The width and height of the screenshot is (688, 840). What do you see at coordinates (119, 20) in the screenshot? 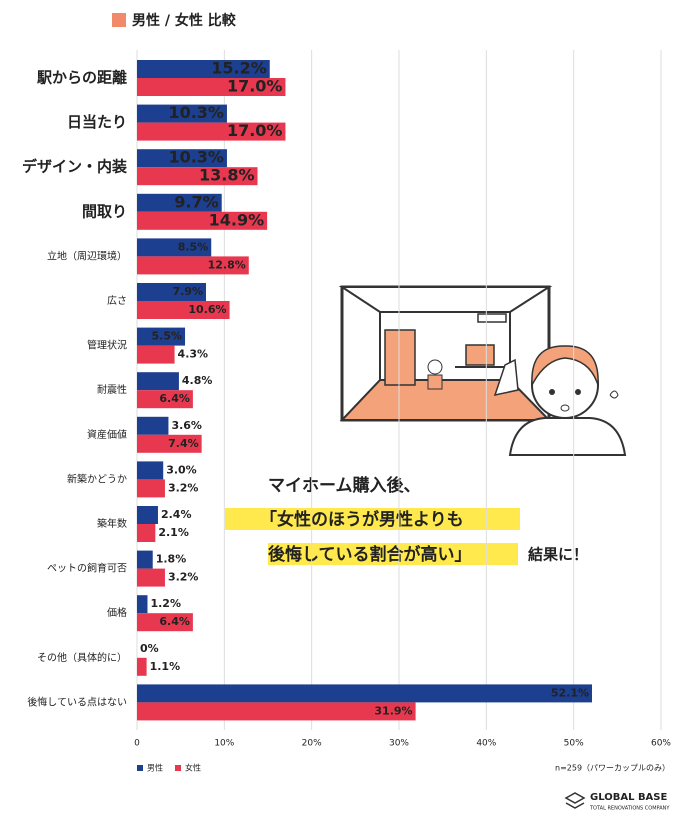
I see `title-marker` at bounding box center [119, 20].